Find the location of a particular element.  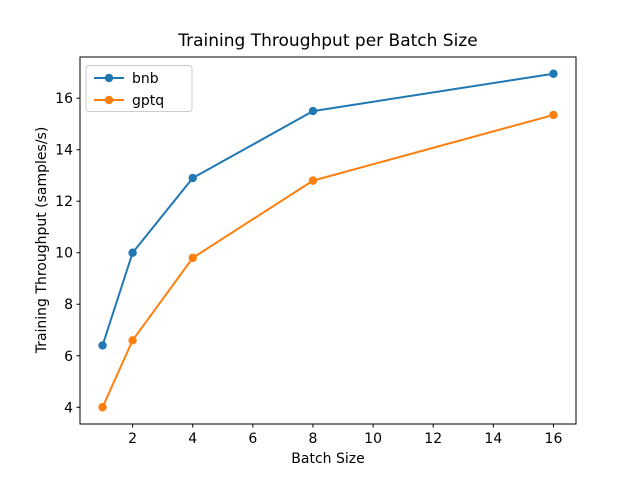

y-tick-label: 8 is located at coordinates (68, 305).